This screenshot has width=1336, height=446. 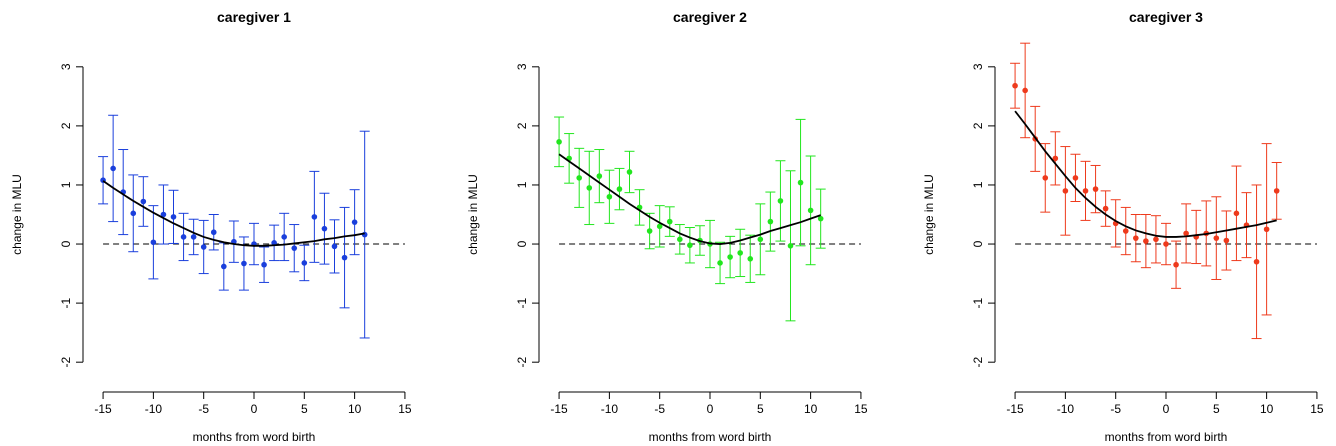 What do you see at coordinates (1166, 17) in the screenshot?
I see `panel-title: caregiver 3` at bounding box center [1166, 17].